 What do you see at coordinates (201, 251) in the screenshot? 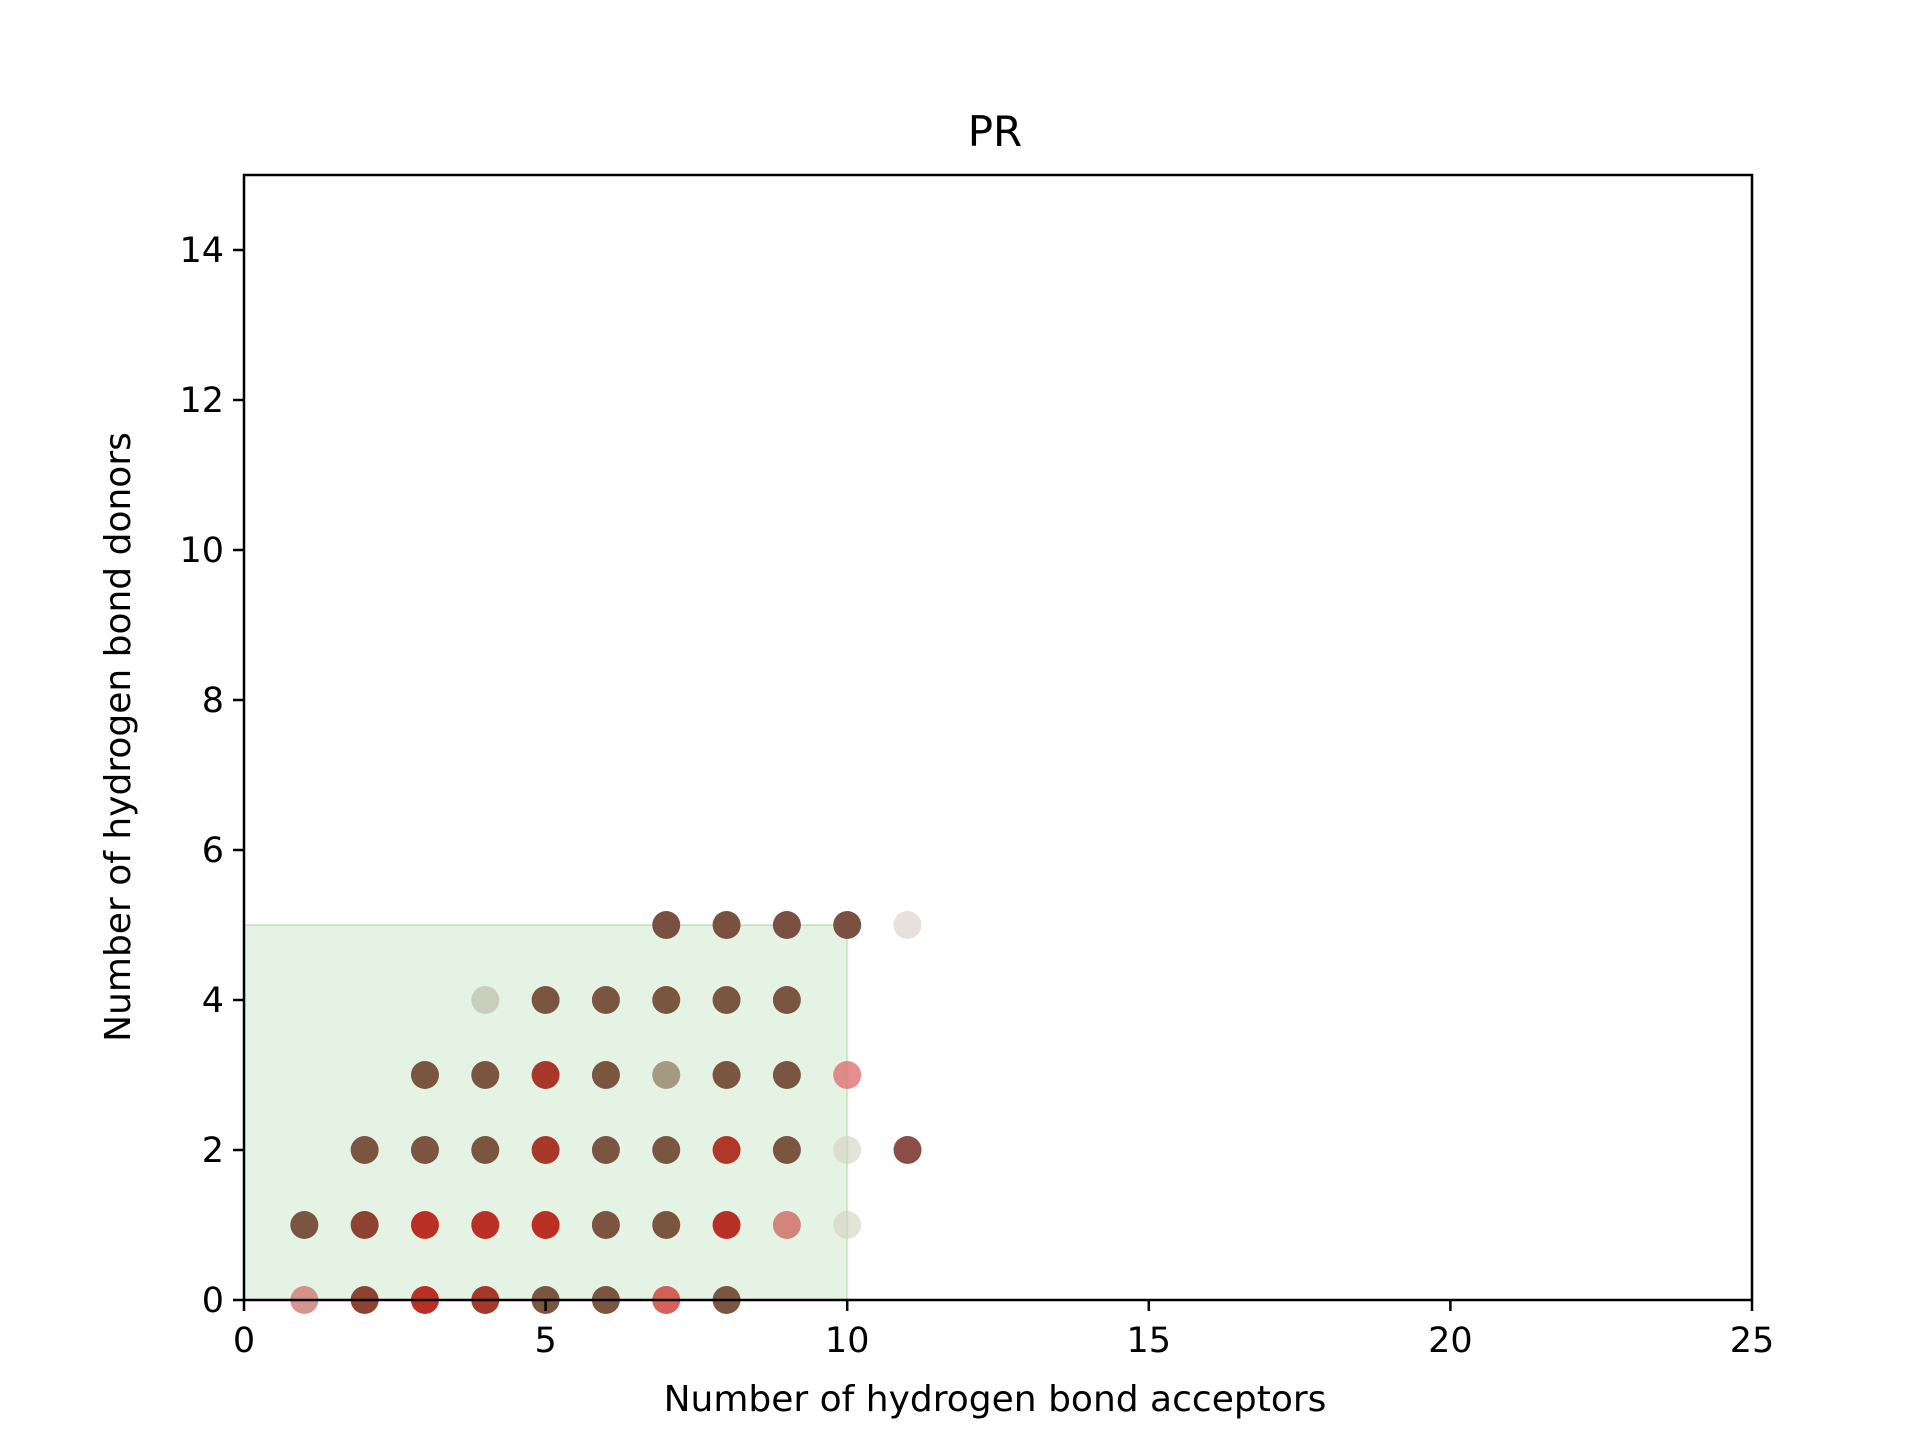
I see `y-tick-label: 14` at bounding box center [201, 251].